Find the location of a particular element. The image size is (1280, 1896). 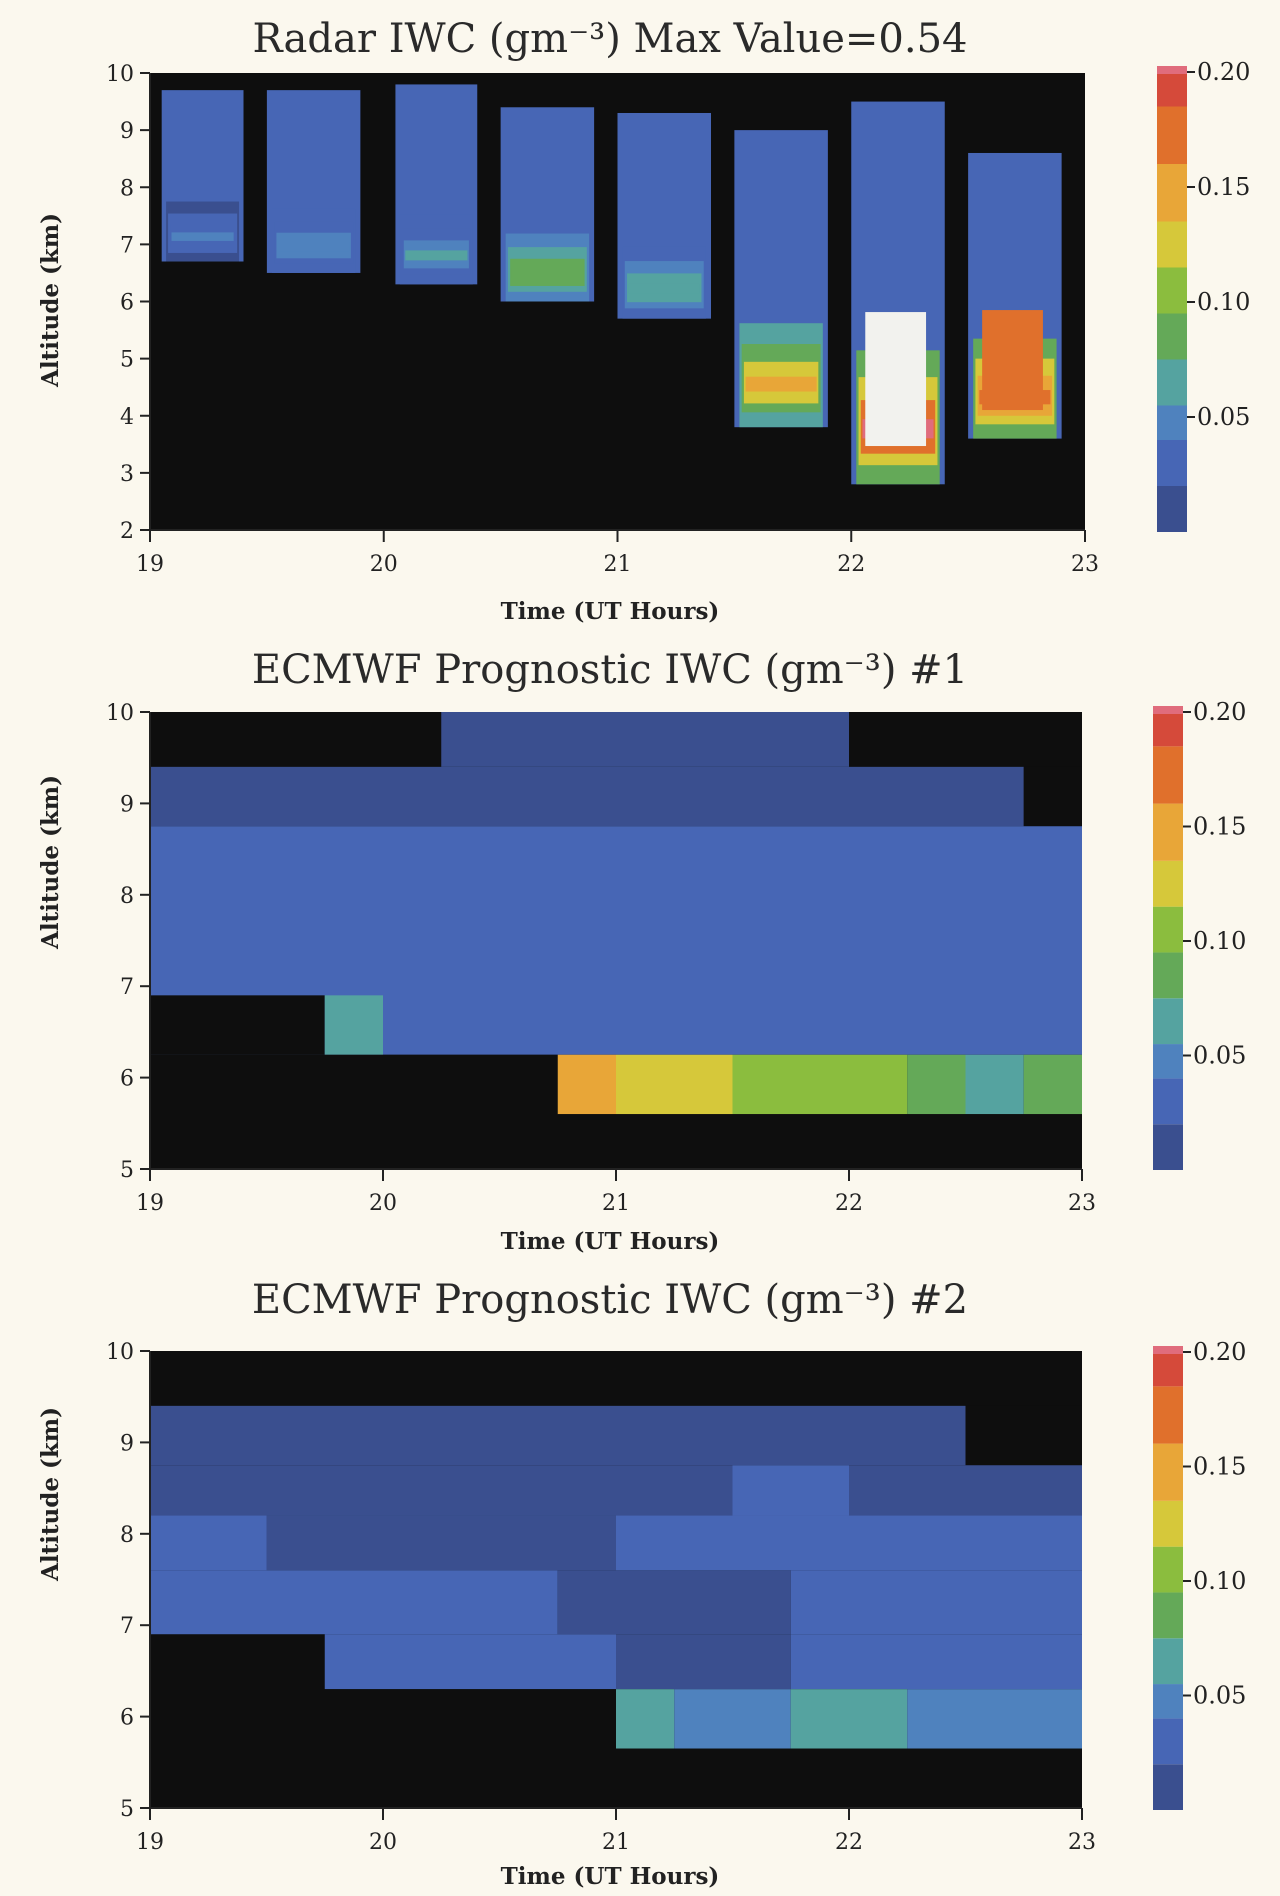

y-tick-label: 2 is located at coordinates (127, 531).